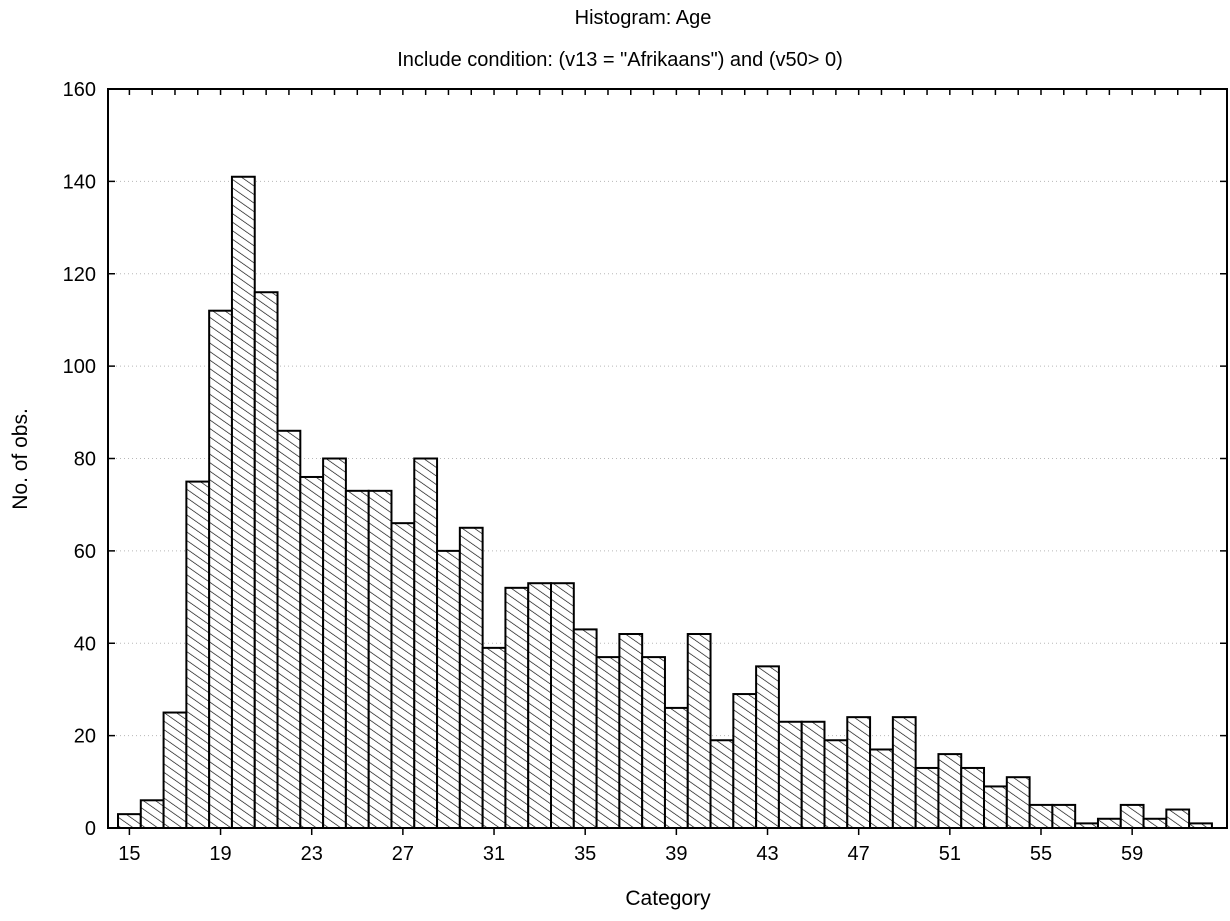  I want to click on y-tick-label: 0, so click(90, 829).